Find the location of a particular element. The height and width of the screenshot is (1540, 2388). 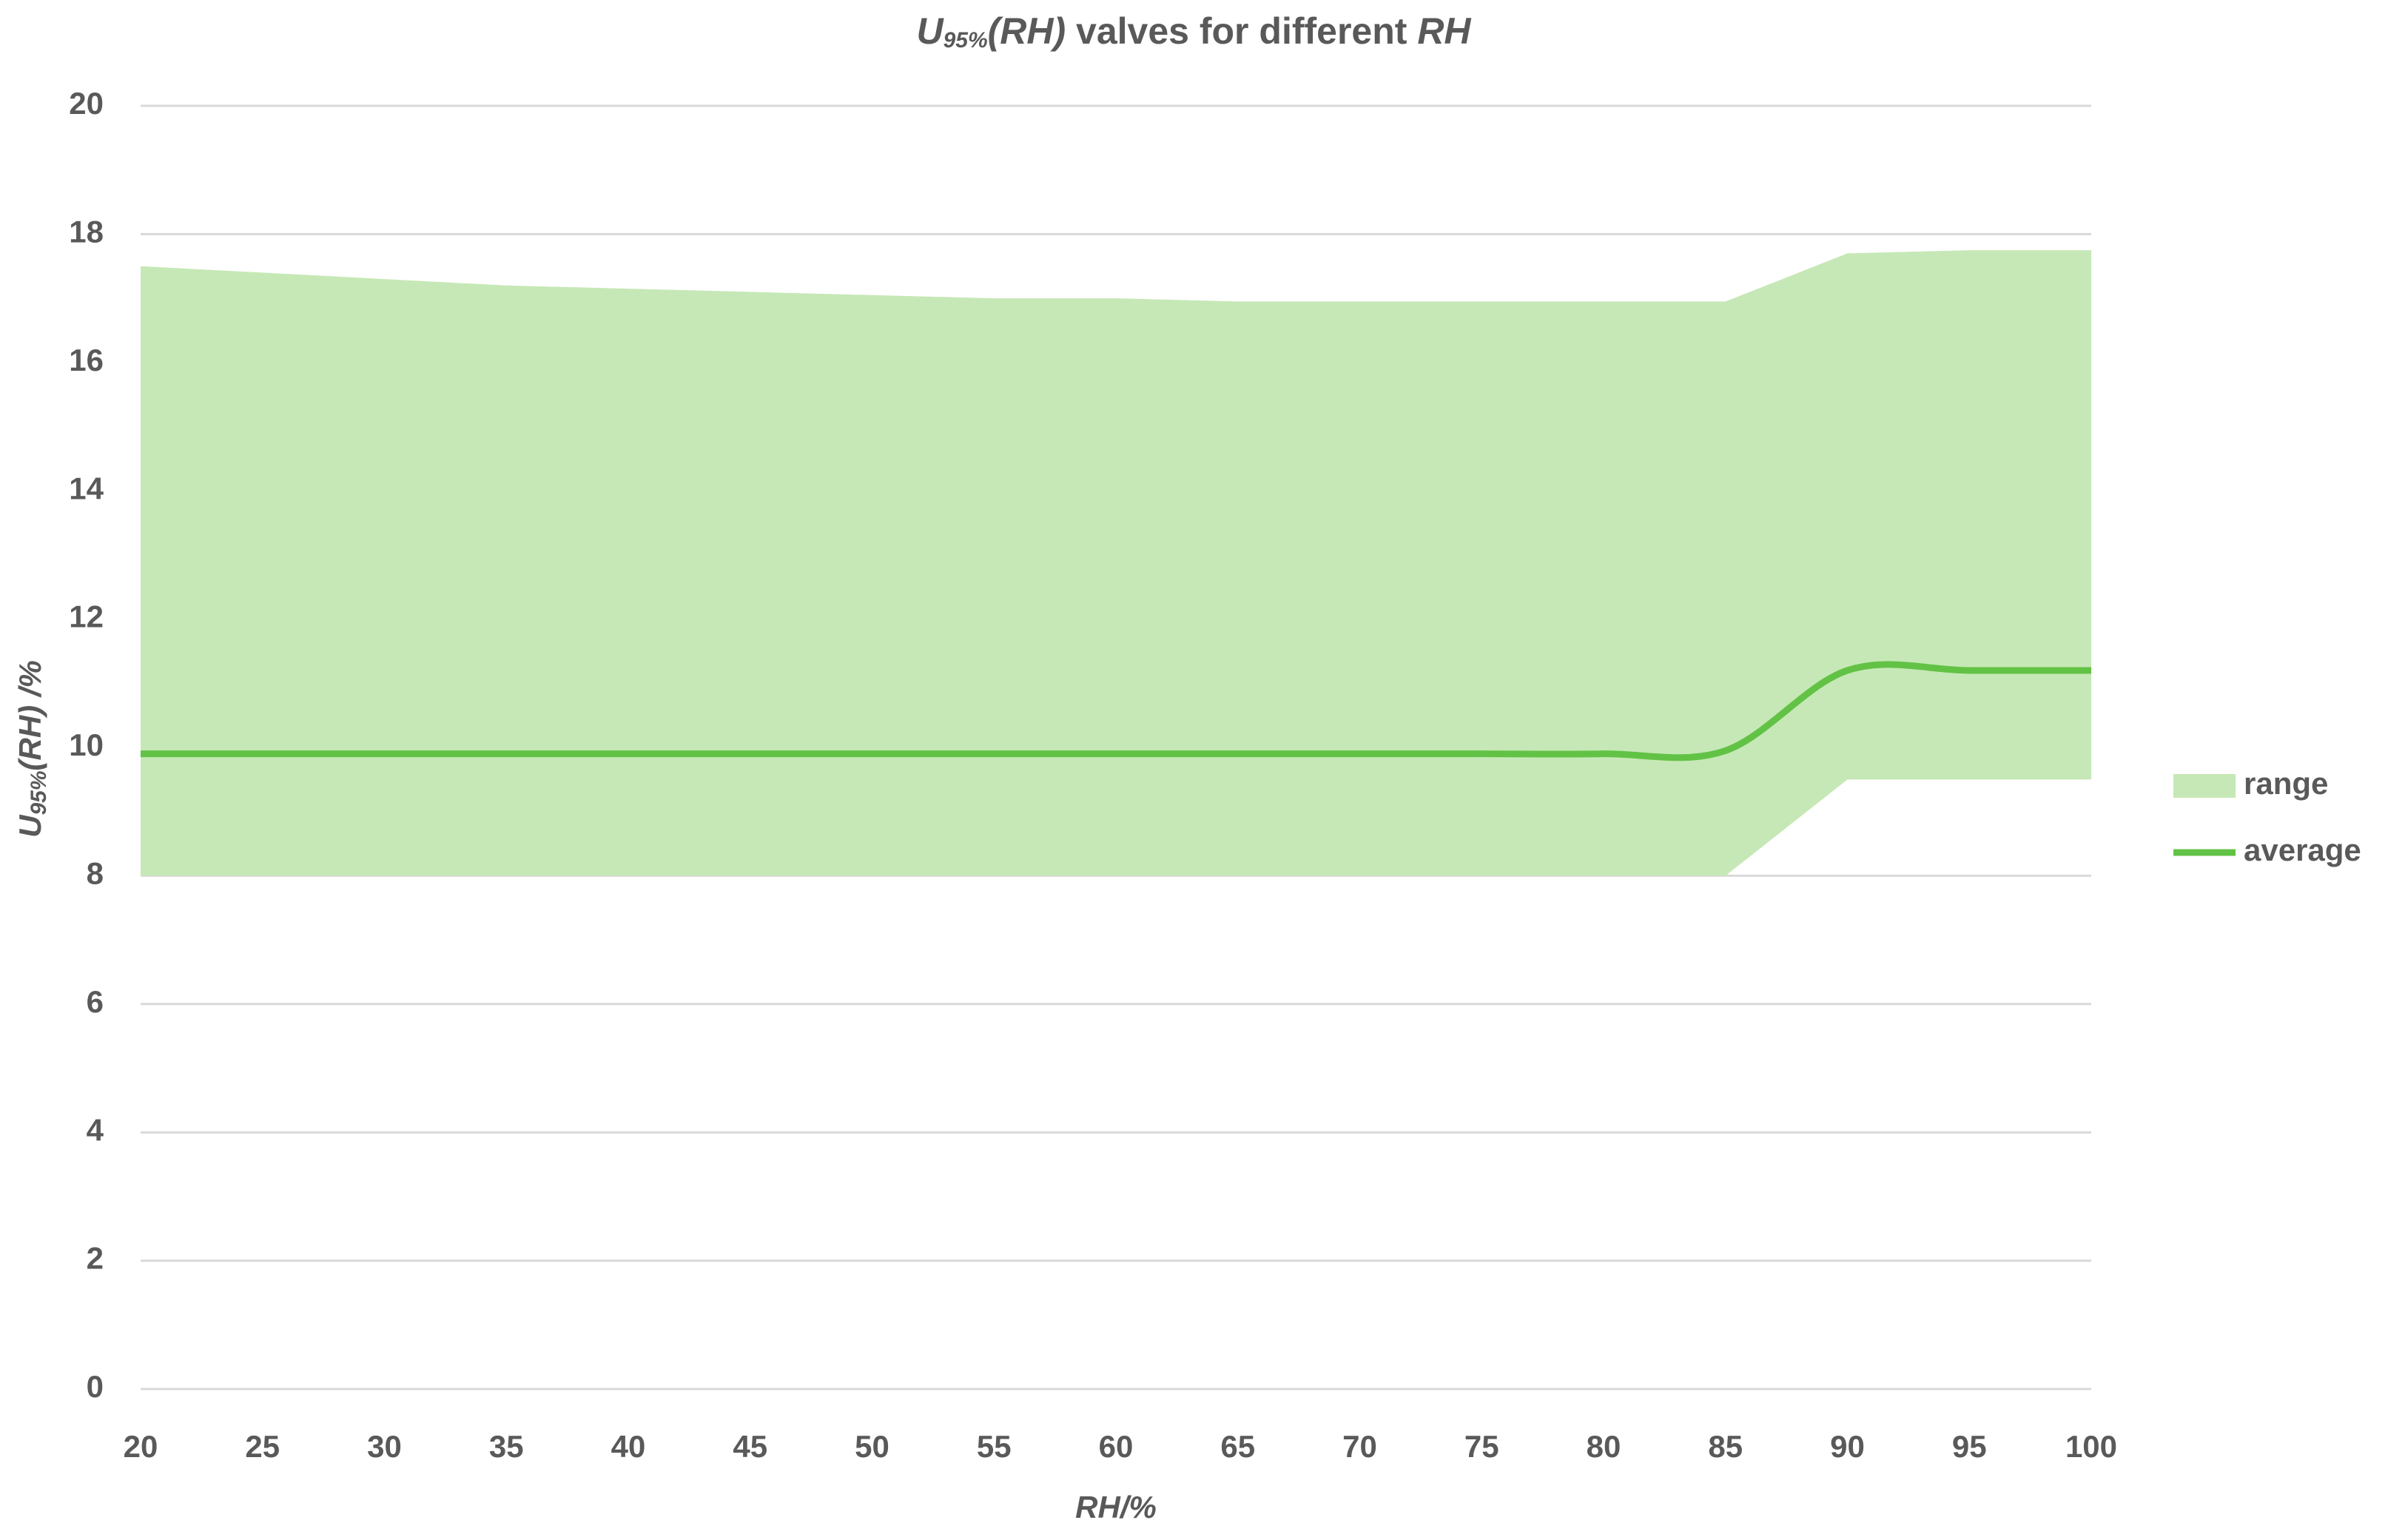

x-tick-label: 90 is located at coordinates (1847, 1446).